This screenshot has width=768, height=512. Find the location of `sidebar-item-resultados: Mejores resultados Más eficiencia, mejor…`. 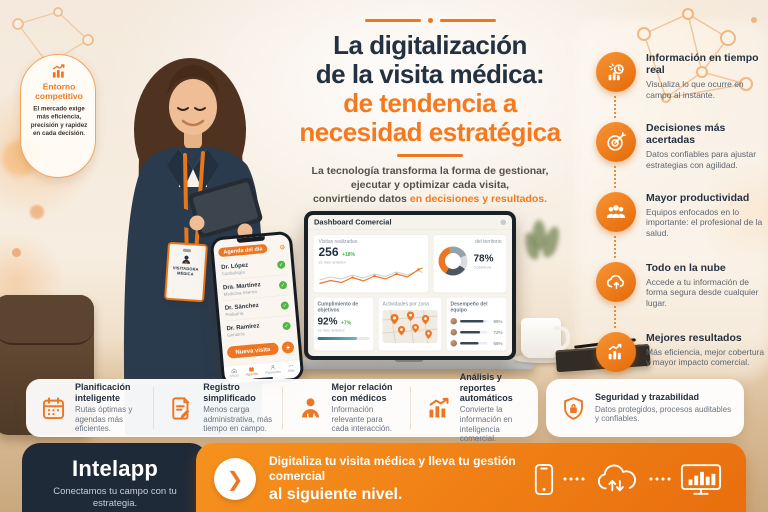

sidebar-item-resultados: Mejores resultados Más eficiencia, mejor… is located at coordinates (681, 352).